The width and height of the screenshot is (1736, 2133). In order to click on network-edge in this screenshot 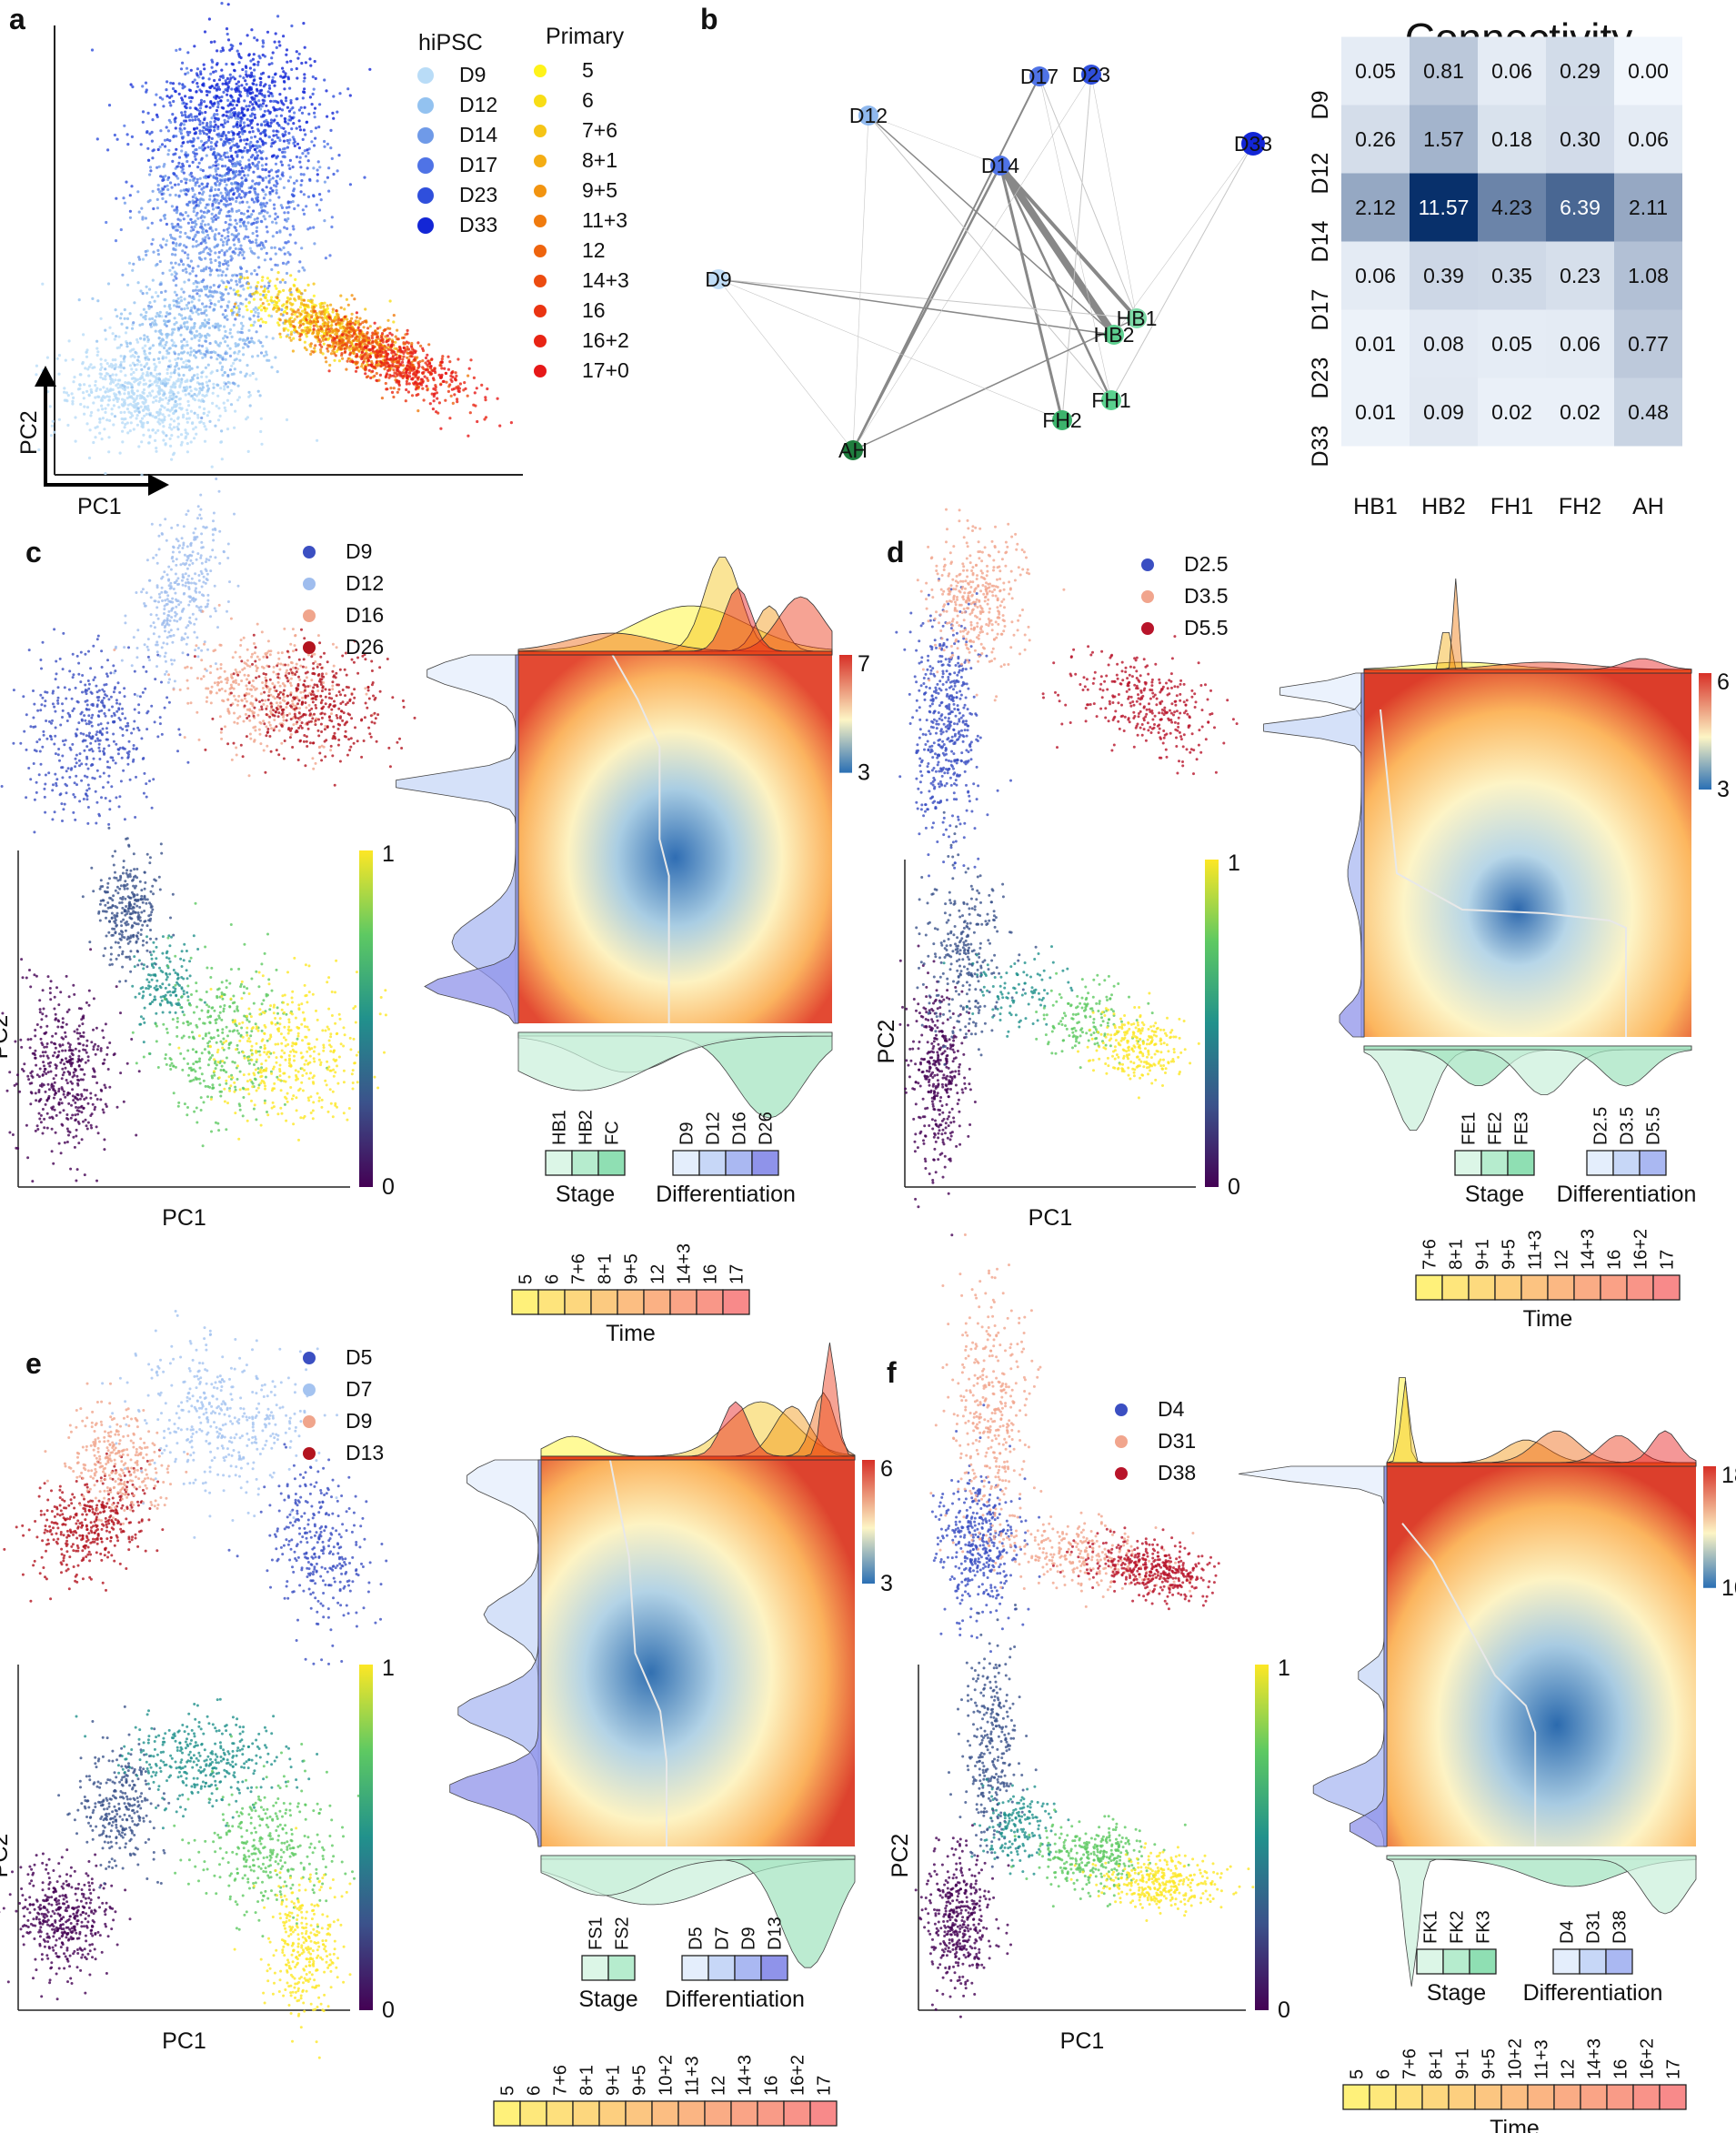, I will do `click(946, 263)`.